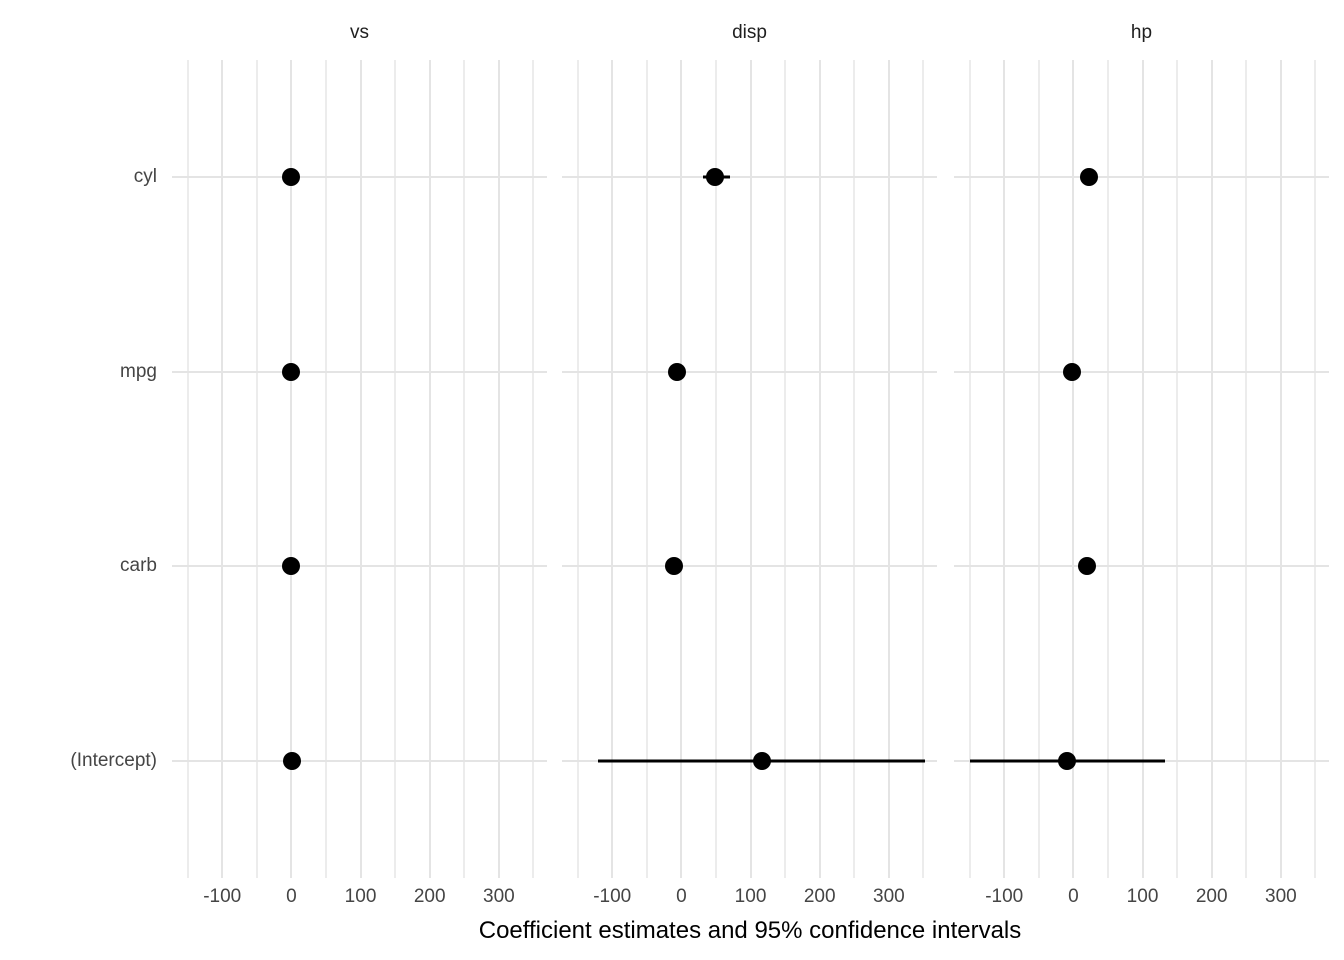 The image size is (1344, 960). I want to click on facet-strip-label: hp, so click(1141, 32).